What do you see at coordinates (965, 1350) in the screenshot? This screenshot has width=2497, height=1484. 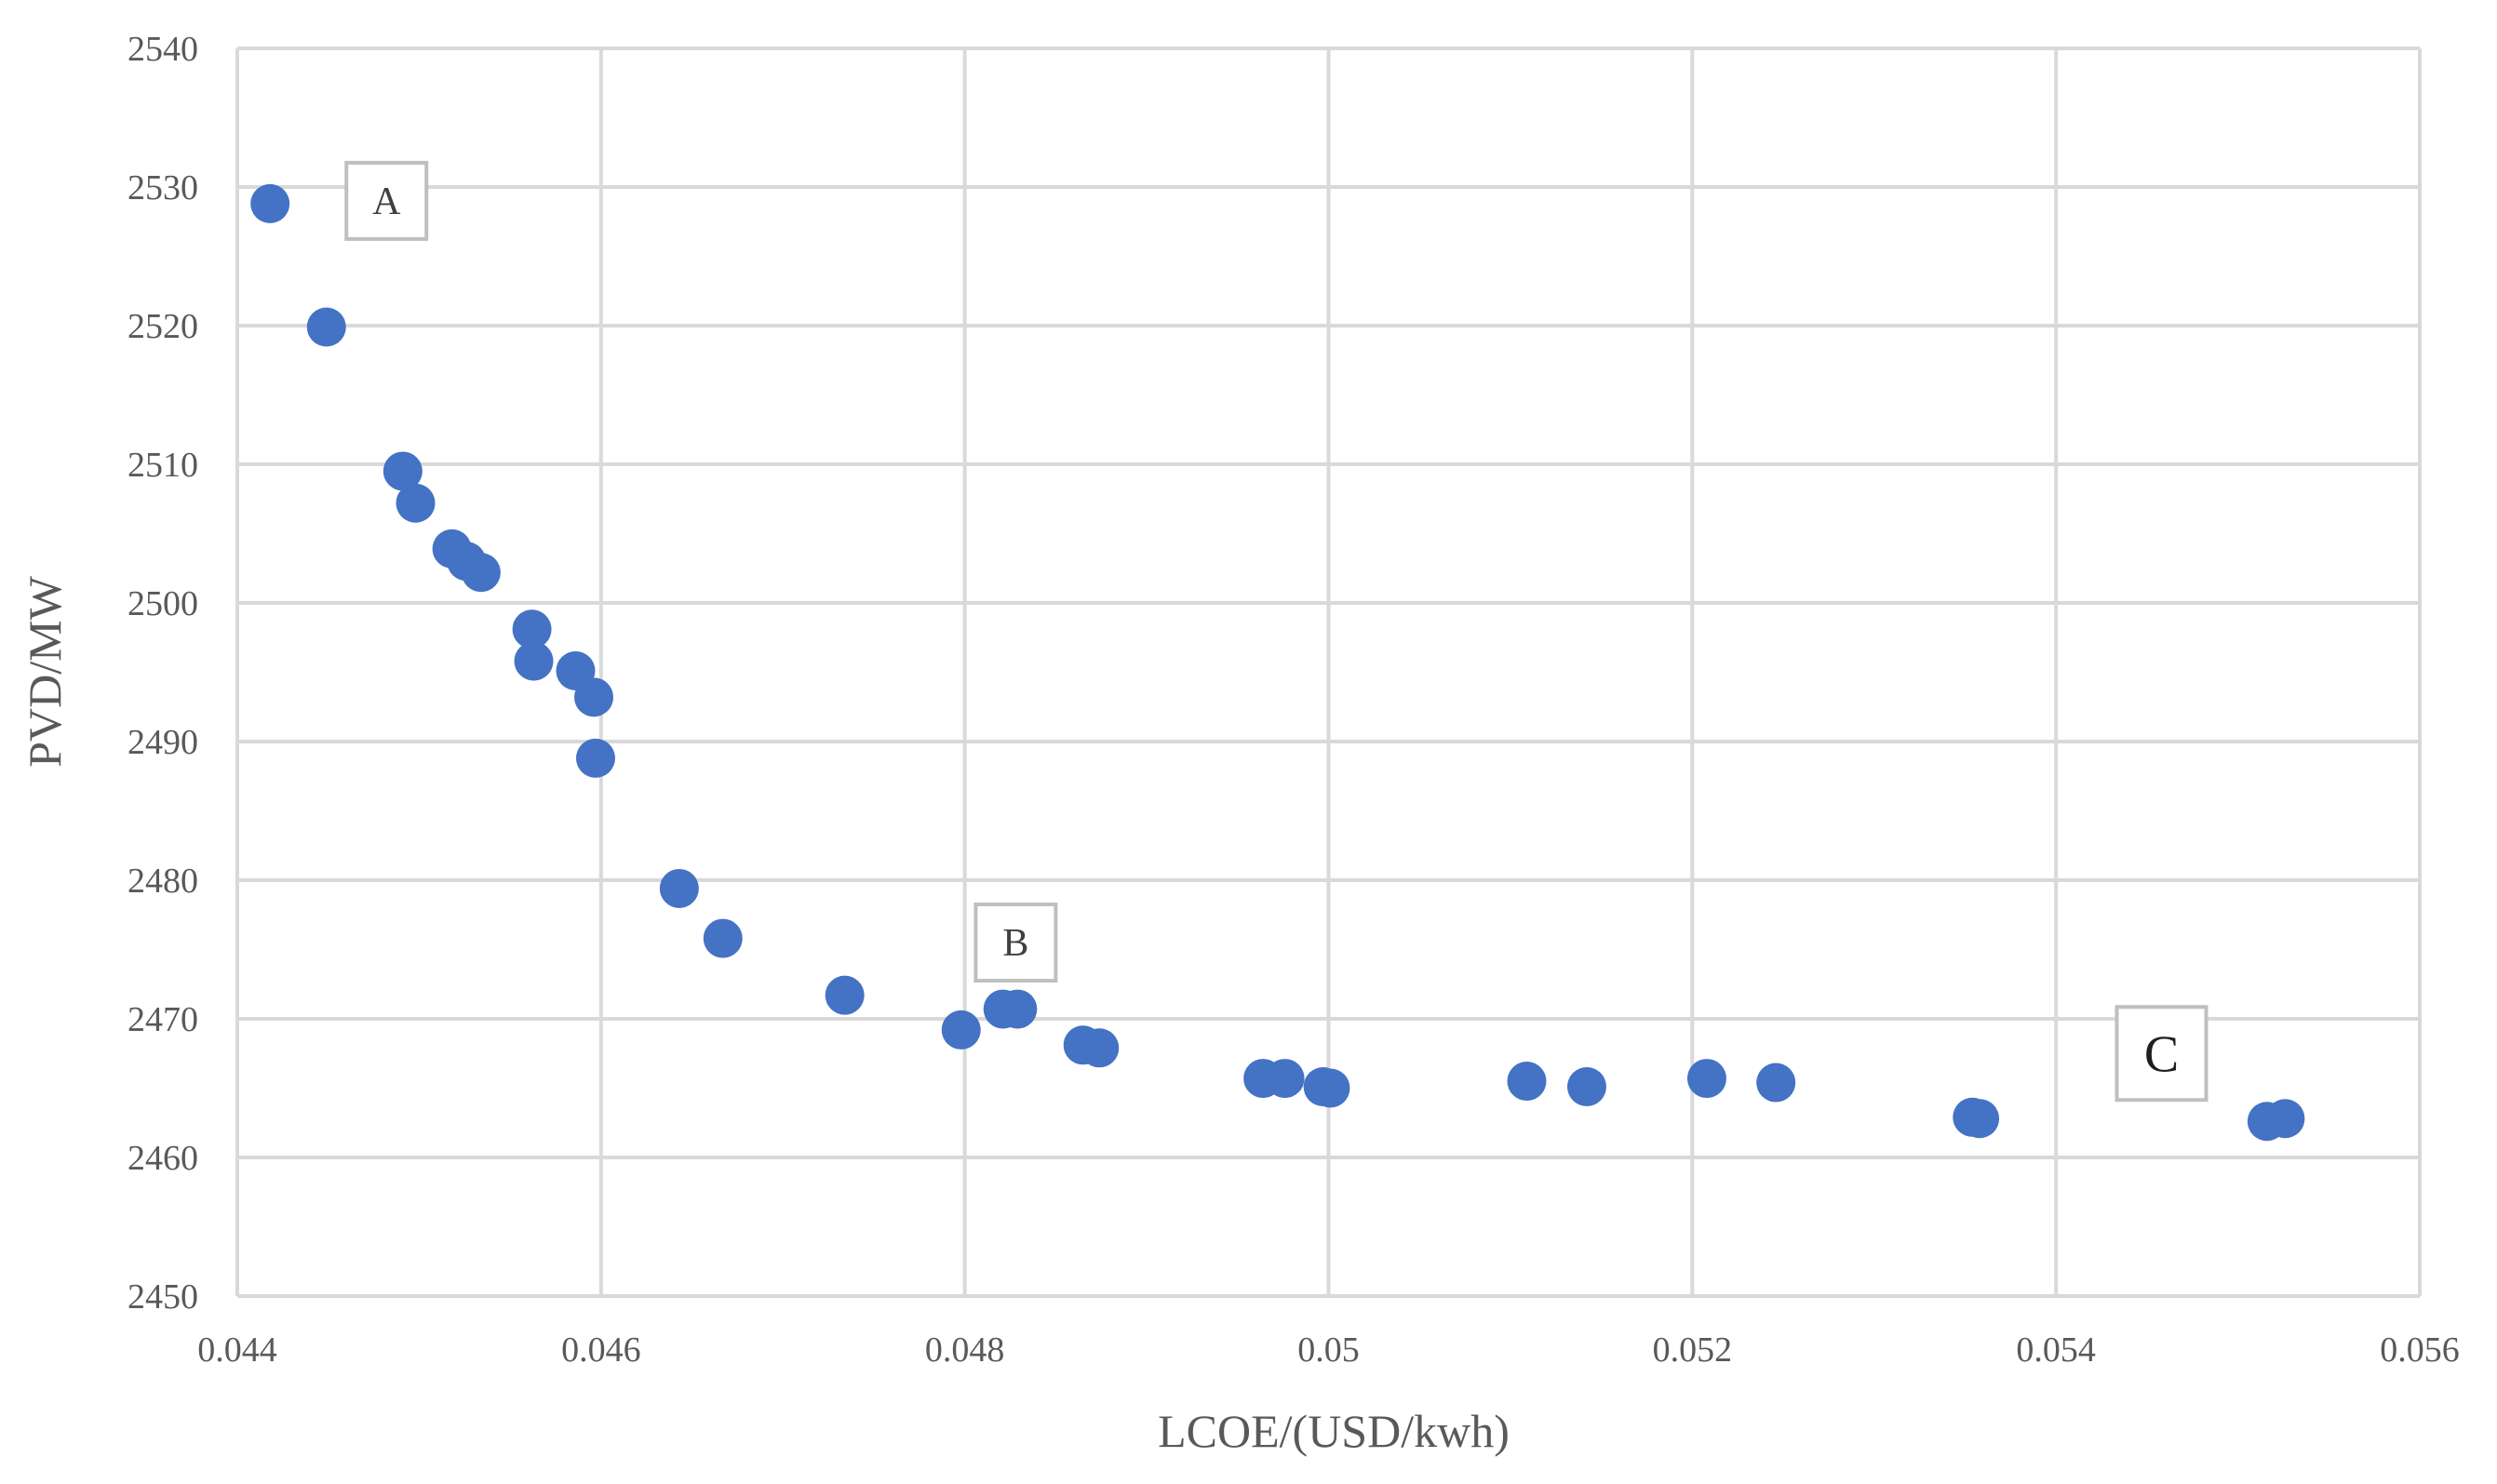 I see `x-tick-label: 0.048` at bounding box center [965, 1350].